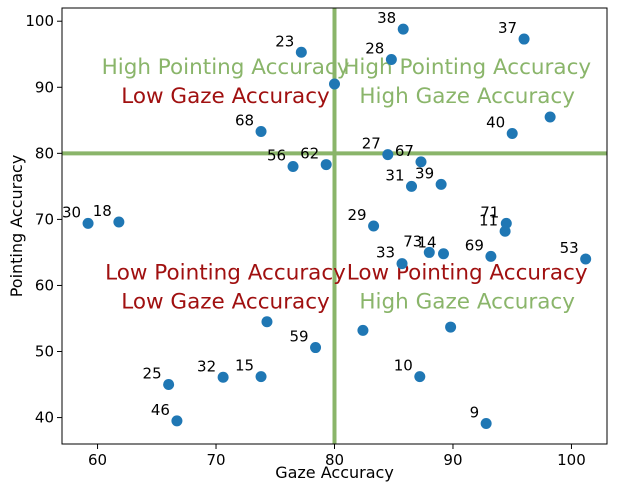  I want to click on point-label: 23, so click(284, 41).